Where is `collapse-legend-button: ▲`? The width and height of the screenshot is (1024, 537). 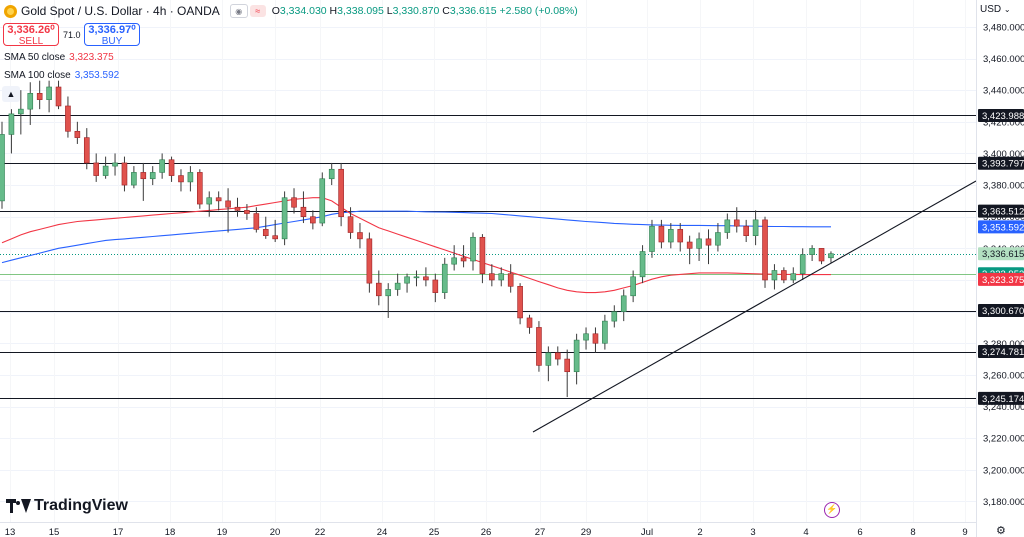
collapse-legend-button: ▲ is located at coordinates (11, 94).